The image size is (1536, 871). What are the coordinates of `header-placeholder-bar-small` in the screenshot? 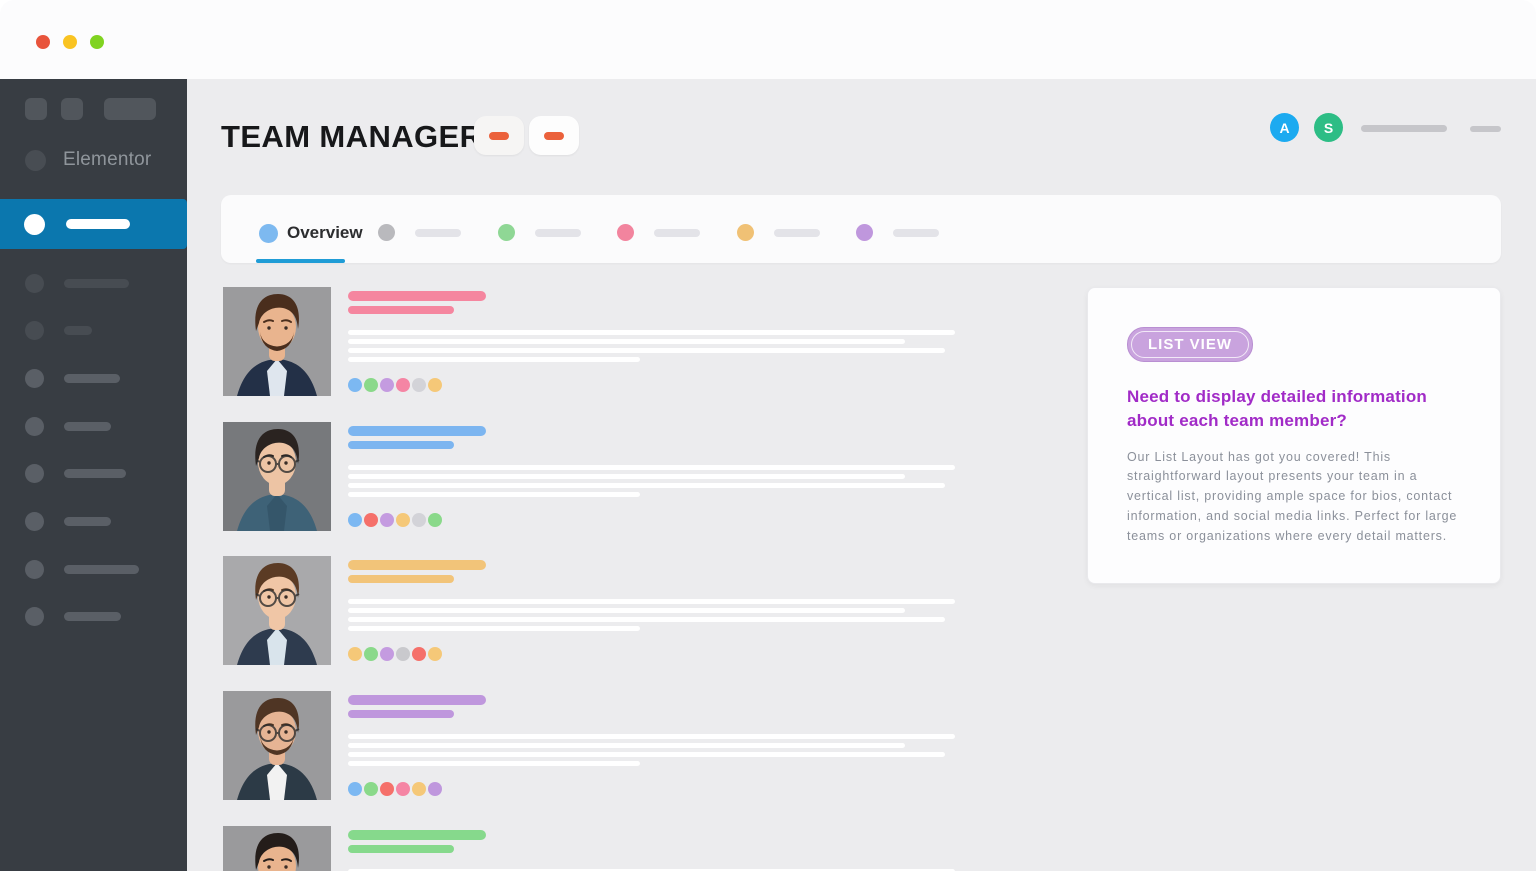 It's located at (1485, 129).